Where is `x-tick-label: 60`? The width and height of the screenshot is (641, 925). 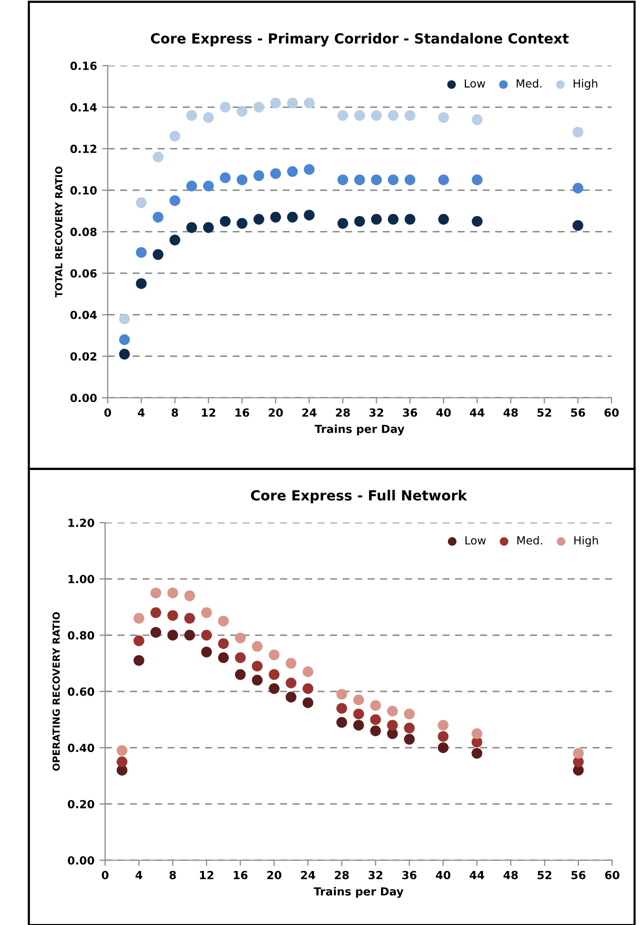
x-tick-label: 60 is located at coordinates (611, 412).